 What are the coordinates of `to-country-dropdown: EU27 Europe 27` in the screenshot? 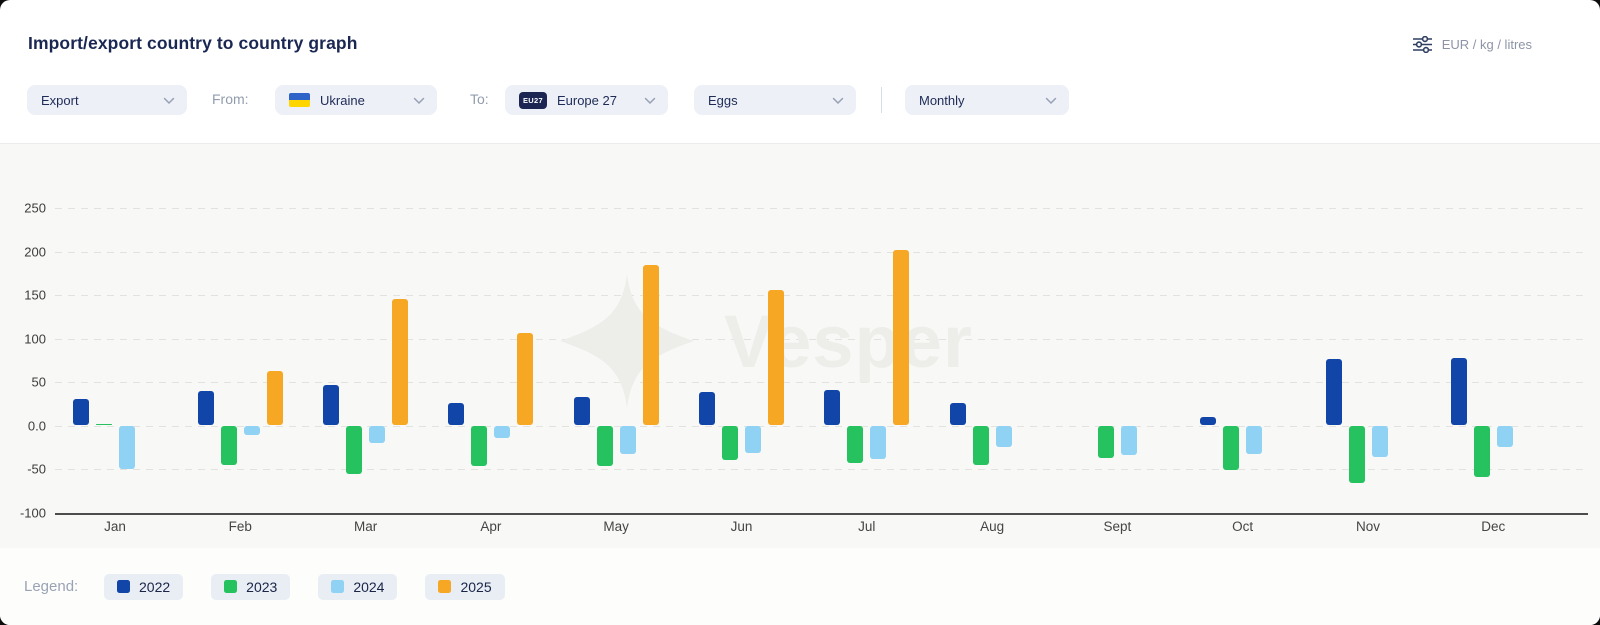 It's located at (586, 100).